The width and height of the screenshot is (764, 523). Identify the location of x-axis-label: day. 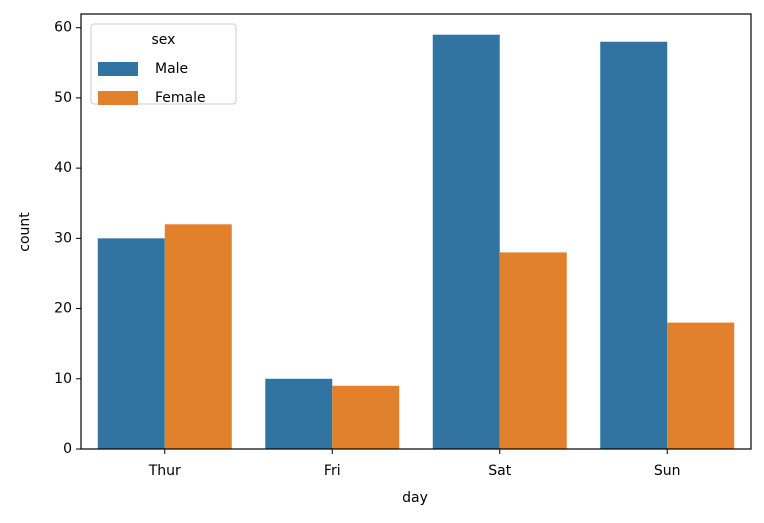
(415, 498).